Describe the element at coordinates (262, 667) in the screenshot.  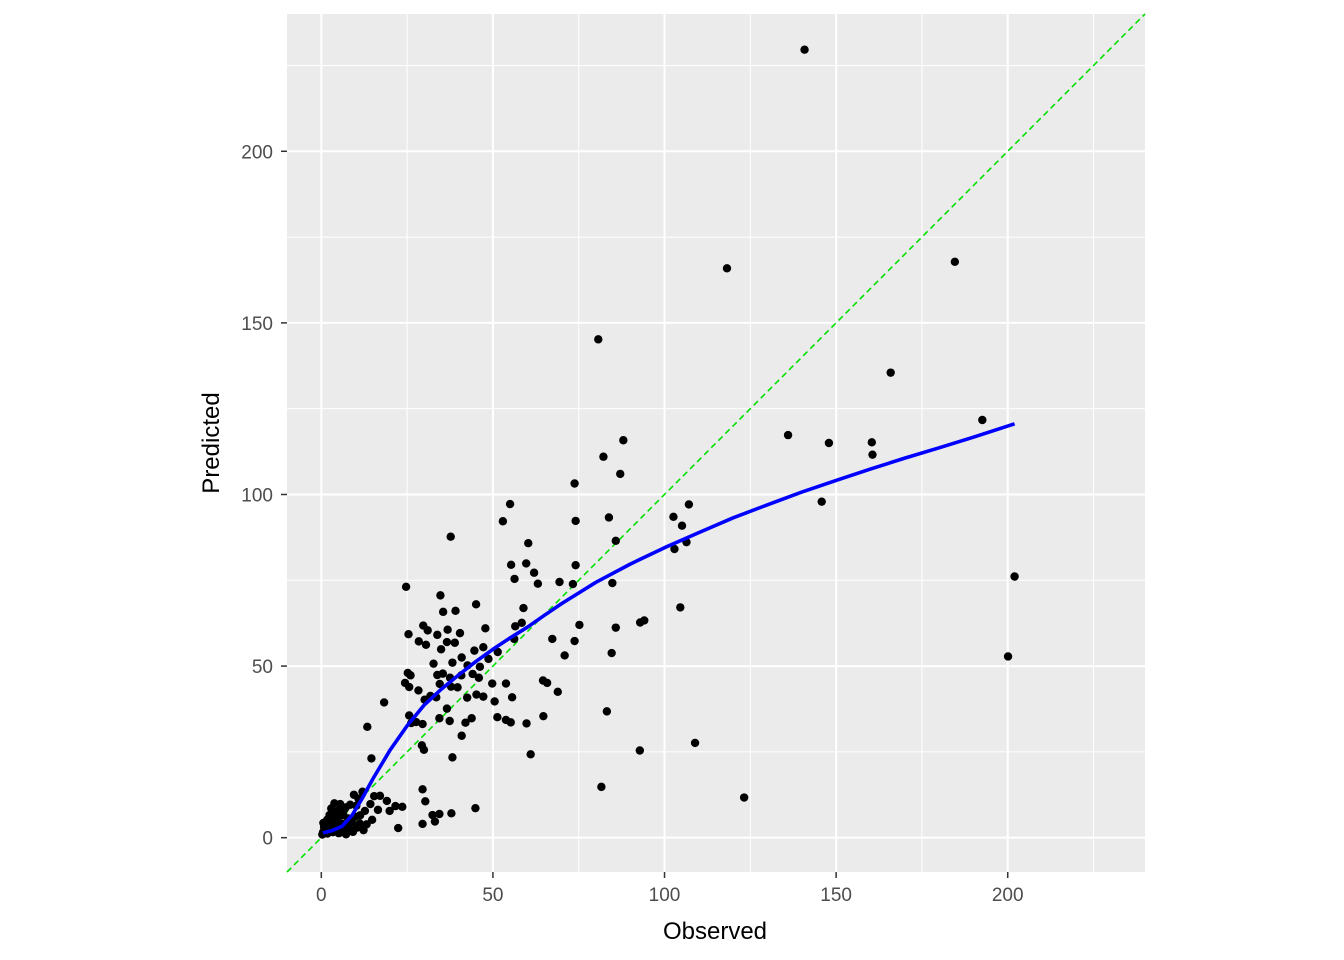
I see `y-tick-label: 50` at that location.